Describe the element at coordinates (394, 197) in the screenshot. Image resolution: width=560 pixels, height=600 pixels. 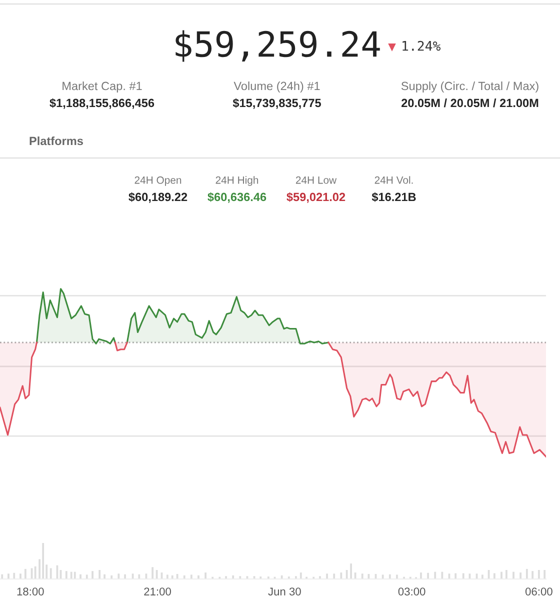
I see `text: $16.21B` at that location.